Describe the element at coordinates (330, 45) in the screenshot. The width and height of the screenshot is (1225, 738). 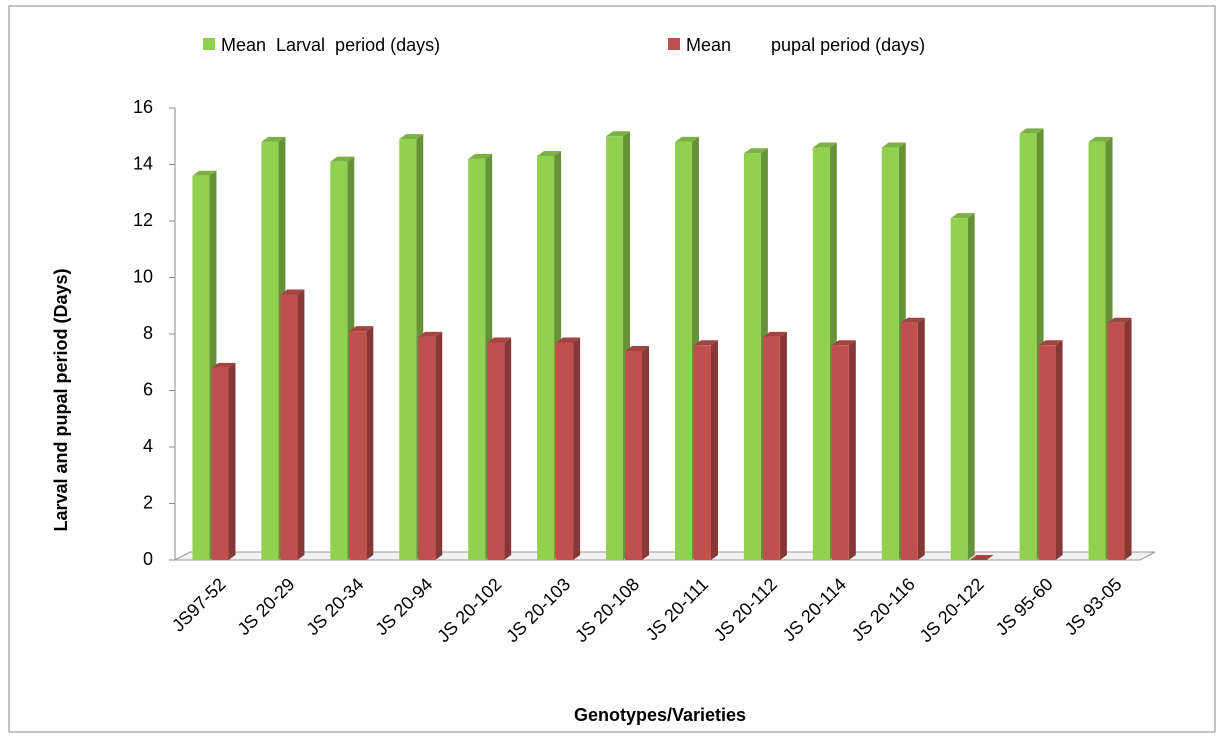
I see `legend-label: Mean Larval period (days)` at that location.